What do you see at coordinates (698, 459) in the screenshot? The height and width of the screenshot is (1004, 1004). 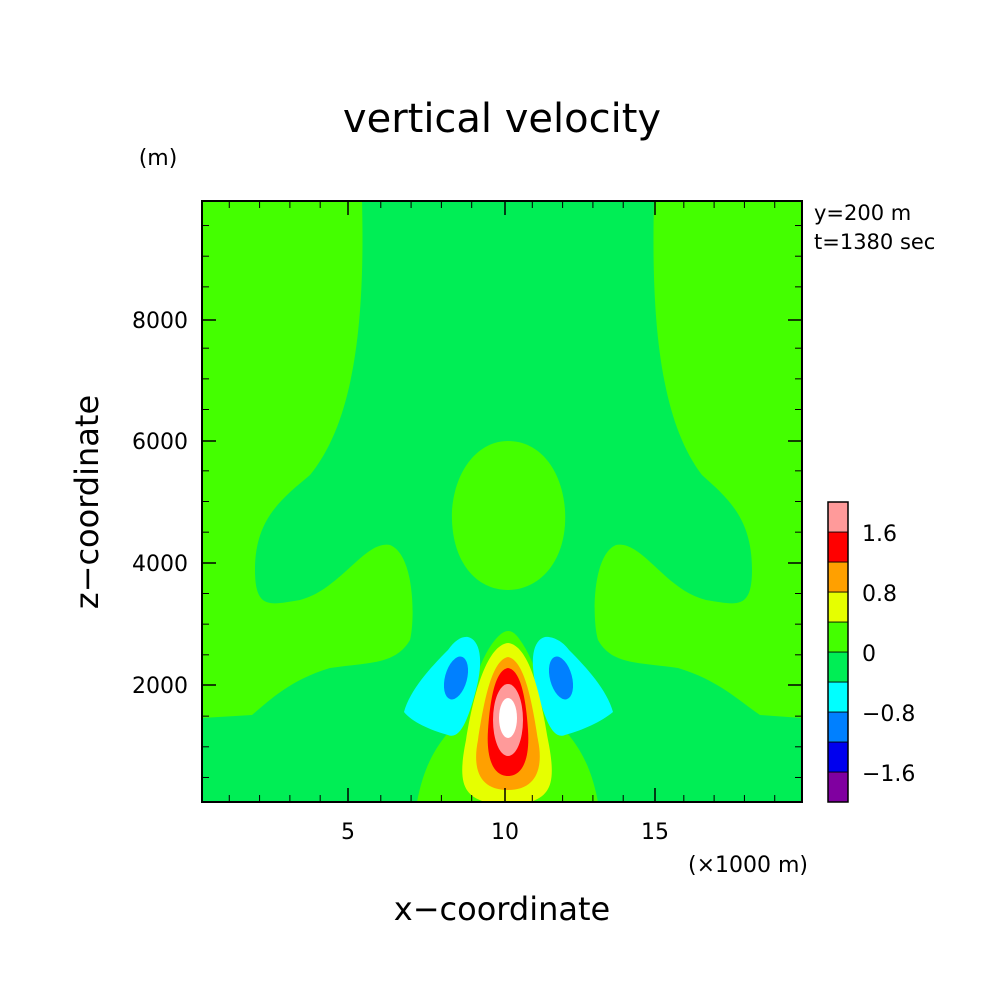 I see `contour-band-weak-positive-right` at bounding box center [698, 459].